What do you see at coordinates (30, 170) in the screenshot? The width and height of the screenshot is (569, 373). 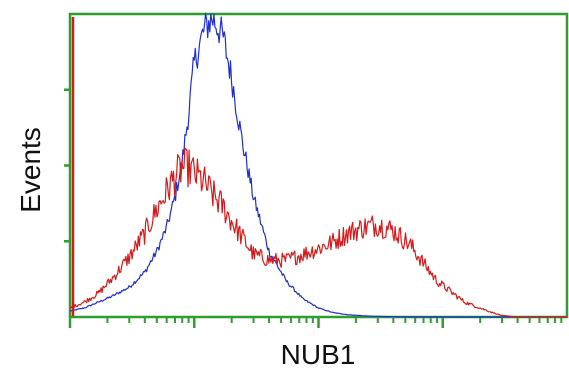 I see `y-axis-label: Events` at bounding box center [30, 170].